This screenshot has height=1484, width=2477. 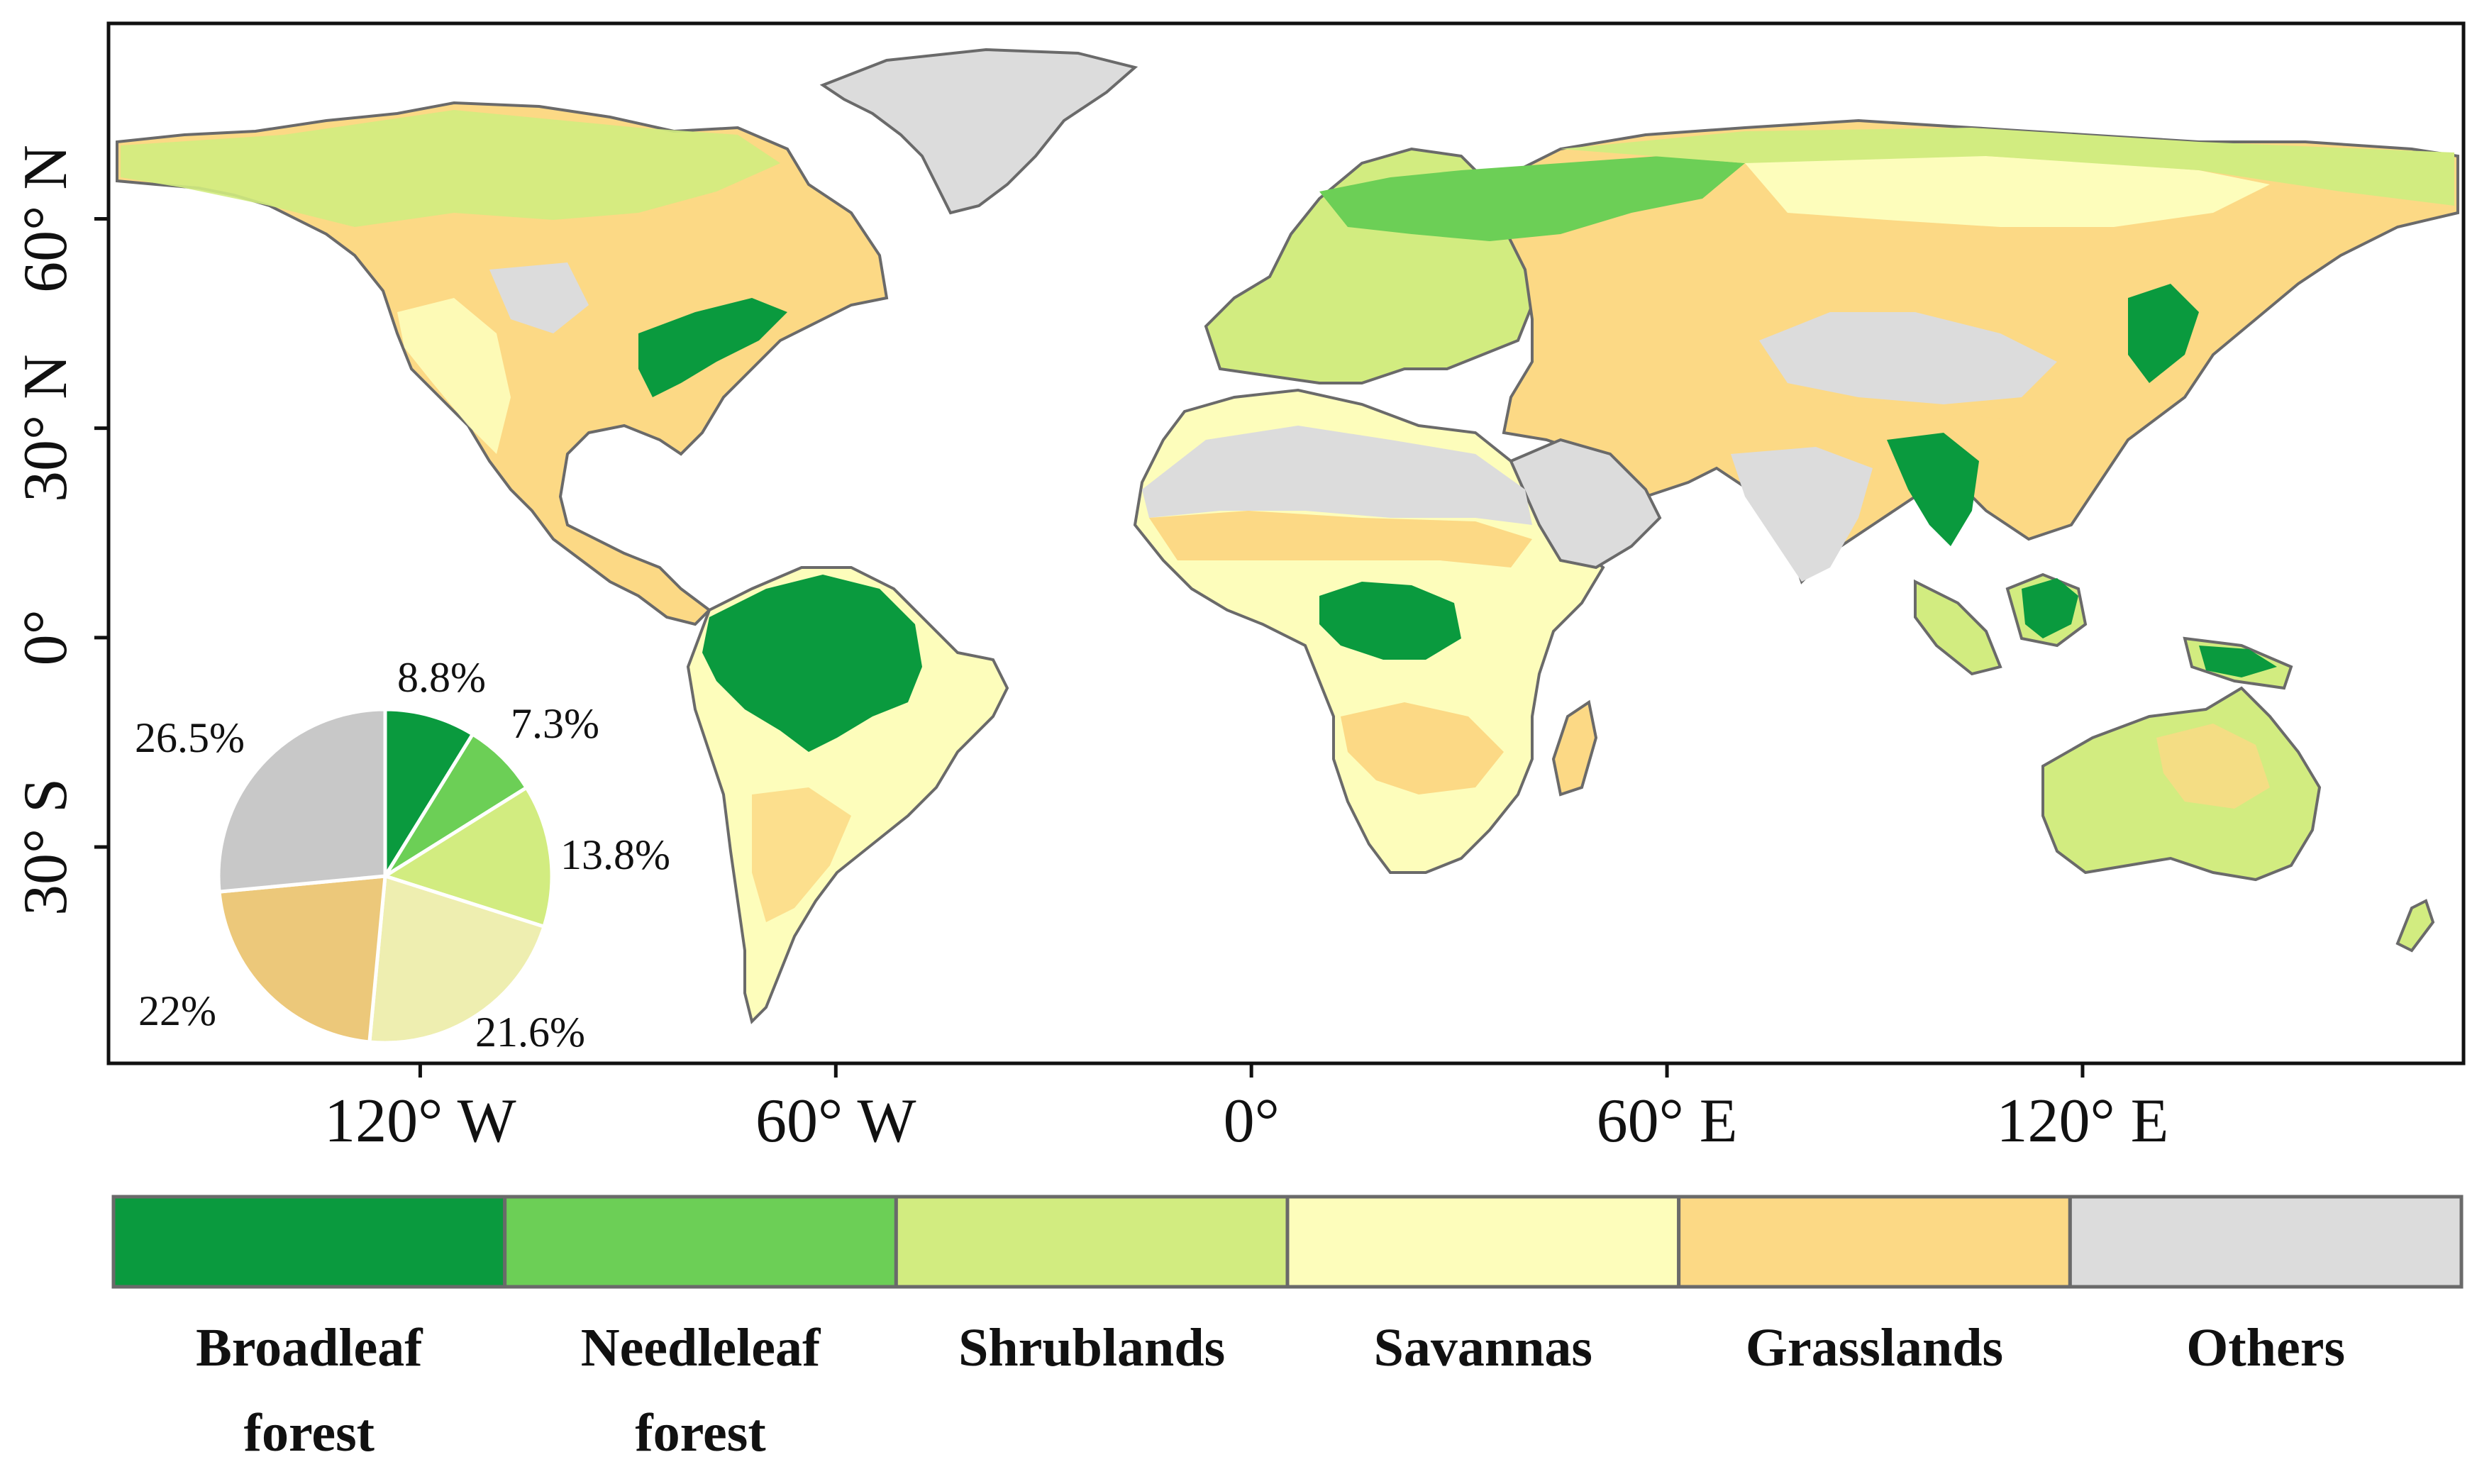 What do you see at coordinates (1574, 748) in the screenshot?
I see `madagascar` at bounding box center [1574, 748].